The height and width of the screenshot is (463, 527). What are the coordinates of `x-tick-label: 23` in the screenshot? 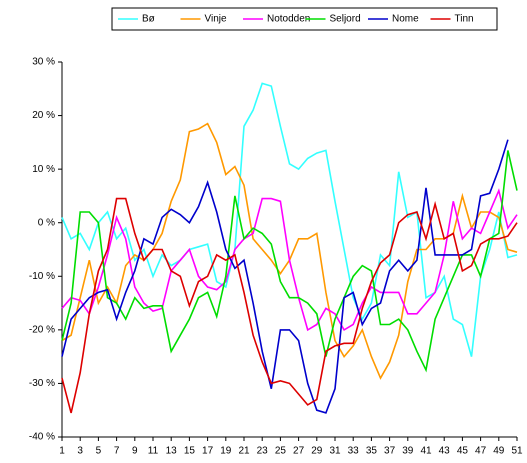 It's located at (263, 451).